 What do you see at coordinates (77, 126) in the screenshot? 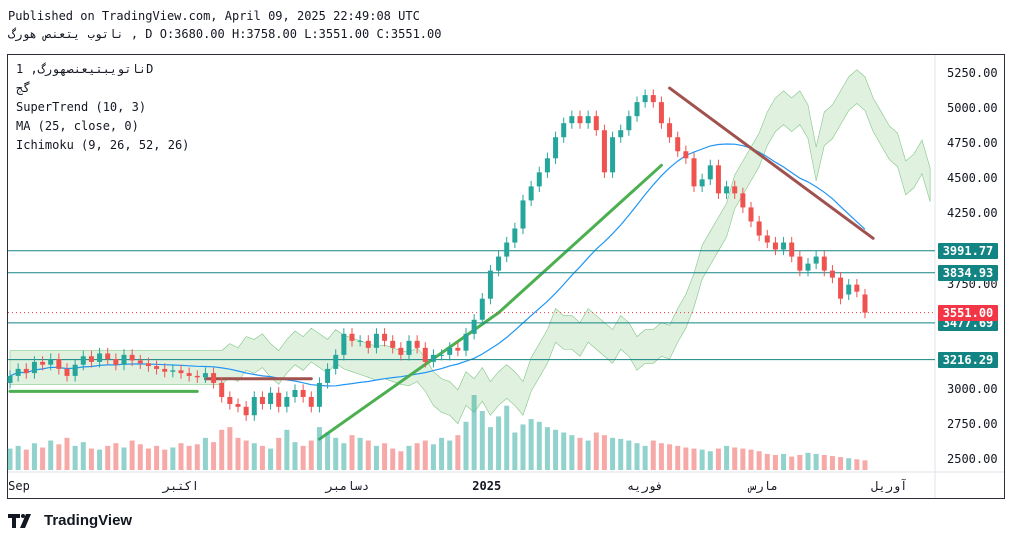
I see `legend-ma: MA (25, close, 0)` at bounding box center [77, 126].